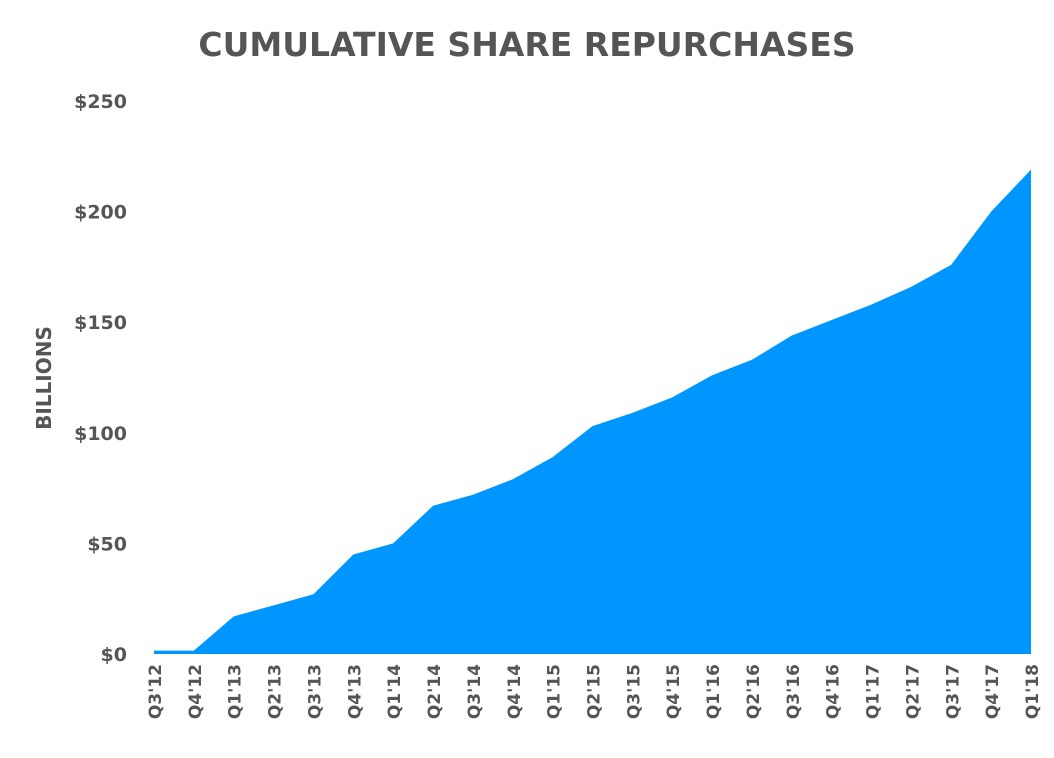 The image size is (1054, 758). I want to click on x-tick-label: Q3'14, so click(475, 691).